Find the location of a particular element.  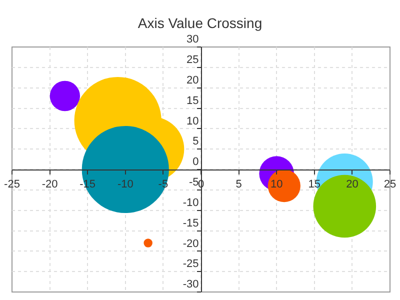

y-tick-label: -30 is located at coordinates (190, 284).